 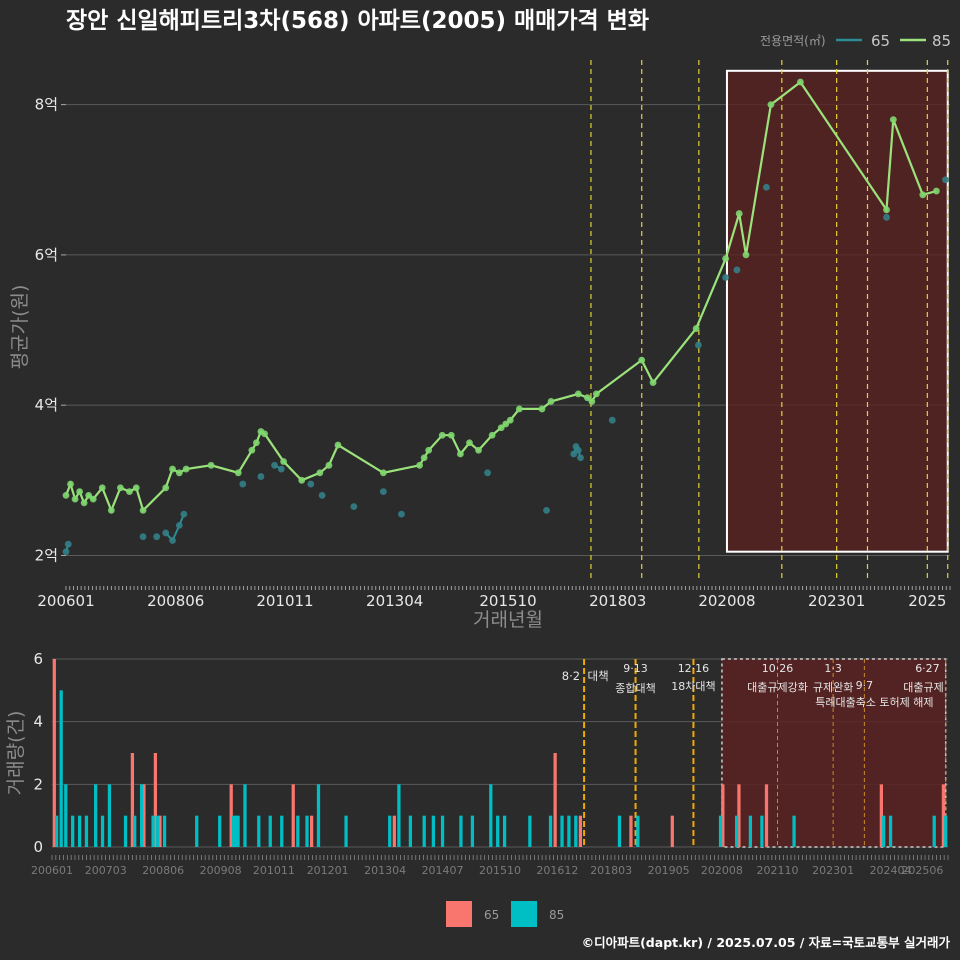 I want to click on x-tick-label: 201011, so click(x=284, y=601).